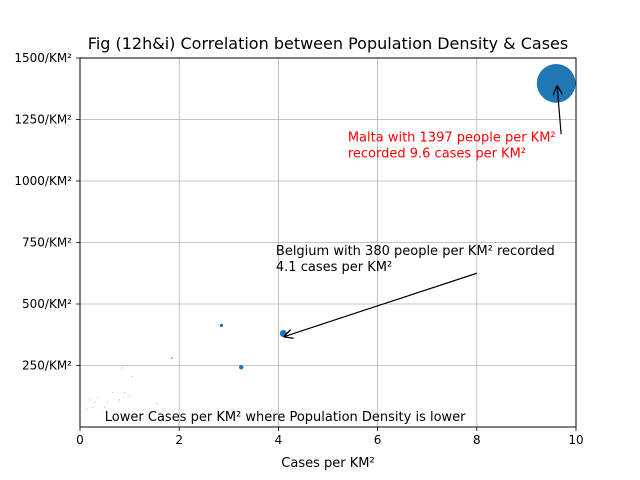  I want to click on x-axis-ticks: 0 2 4 6 8 10, so click(330, 437).